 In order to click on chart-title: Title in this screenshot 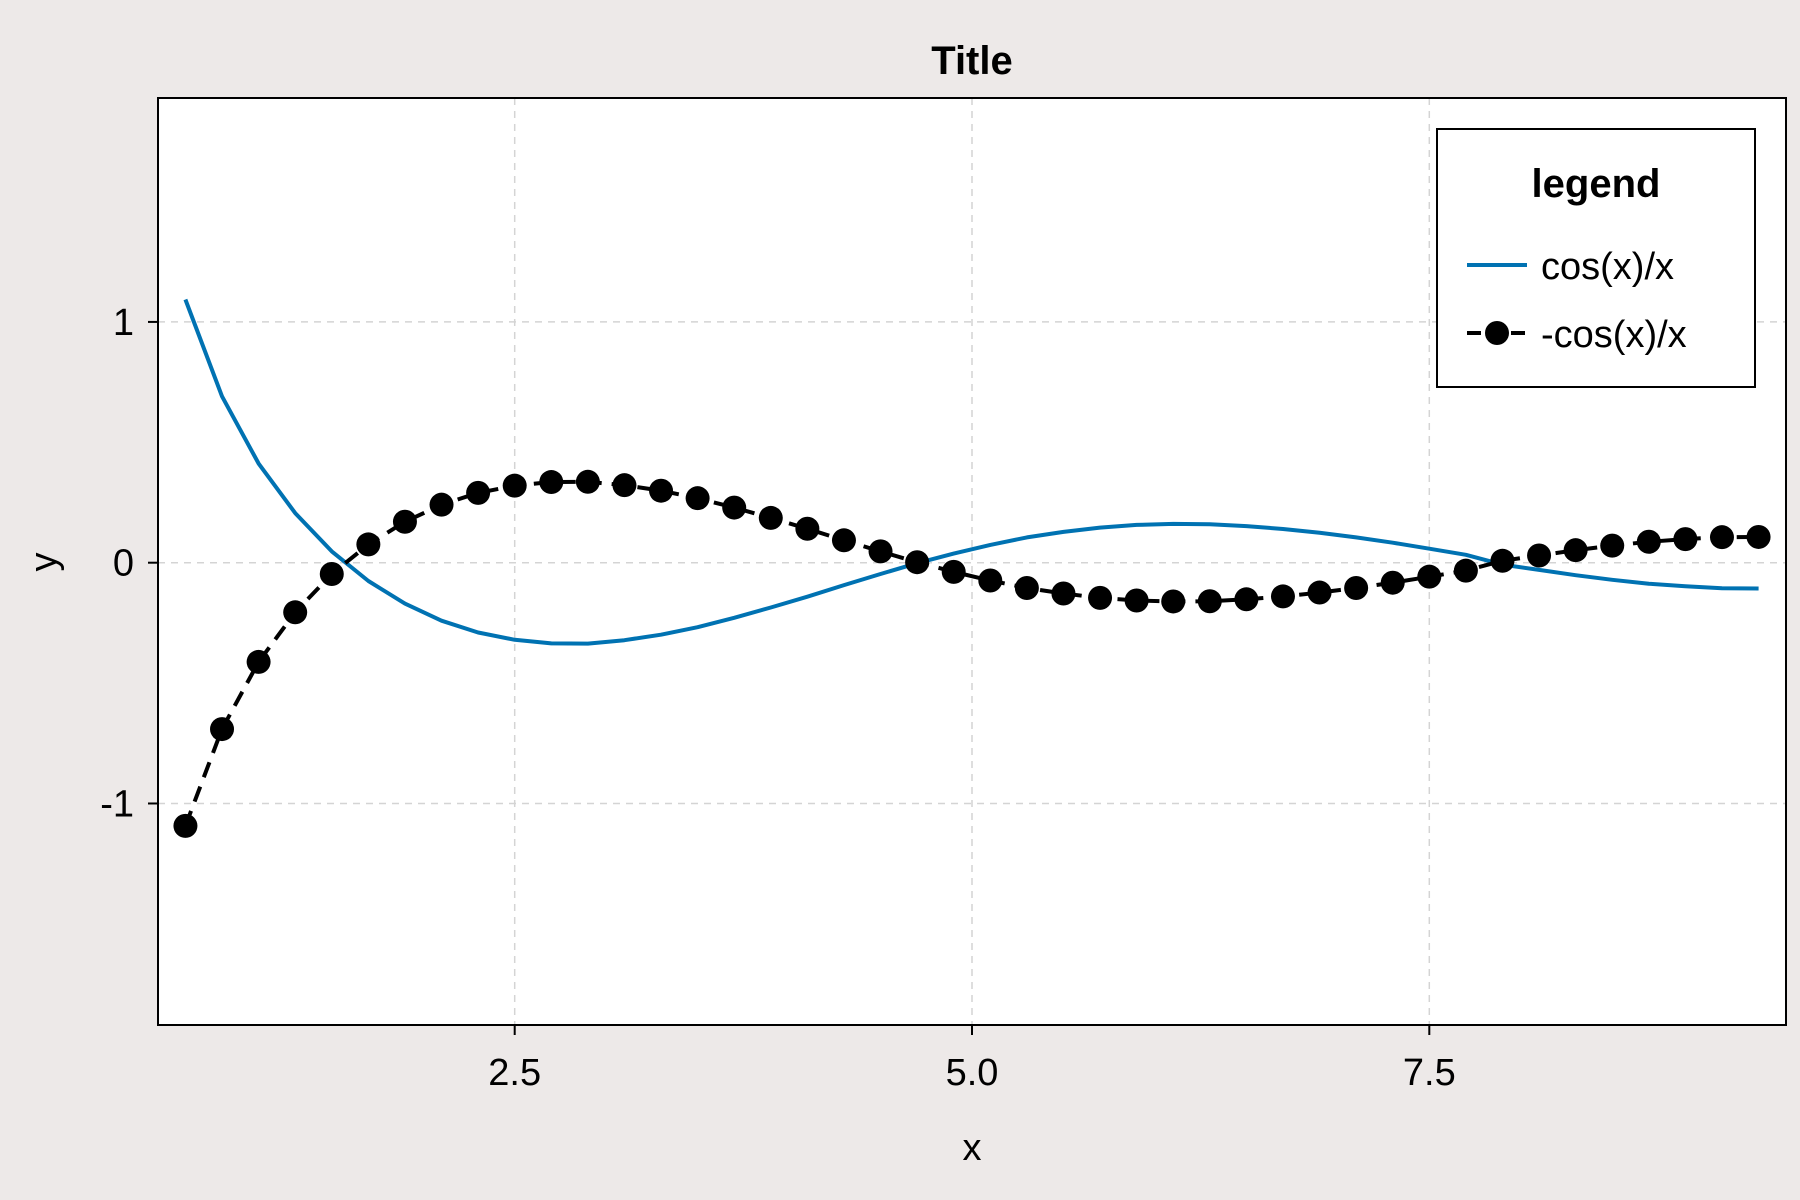, I will do `click(972, 61)`.